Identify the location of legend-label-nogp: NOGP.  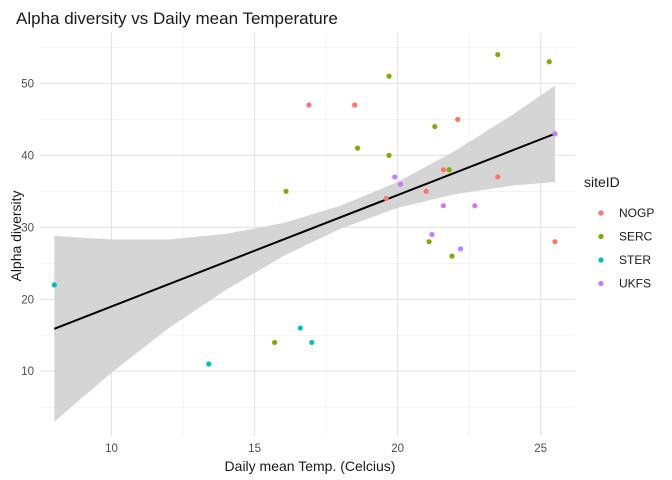
(636, 213).